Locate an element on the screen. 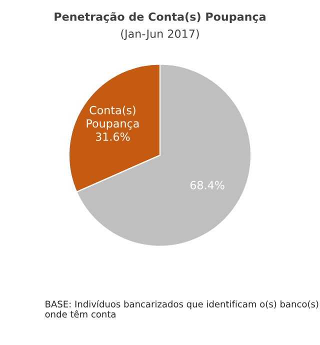  data-label: 31.6% is located at coordinates (113, 136).